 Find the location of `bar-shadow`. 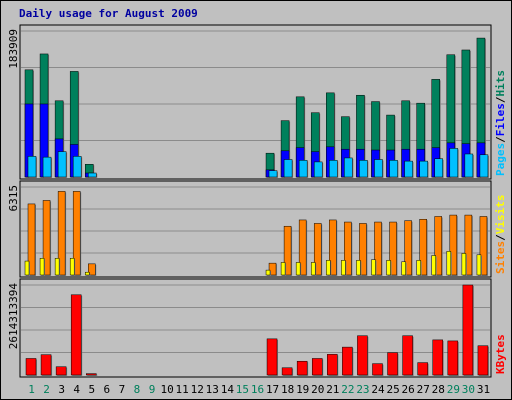

bar-shadow is located at coordinates (92, 375).